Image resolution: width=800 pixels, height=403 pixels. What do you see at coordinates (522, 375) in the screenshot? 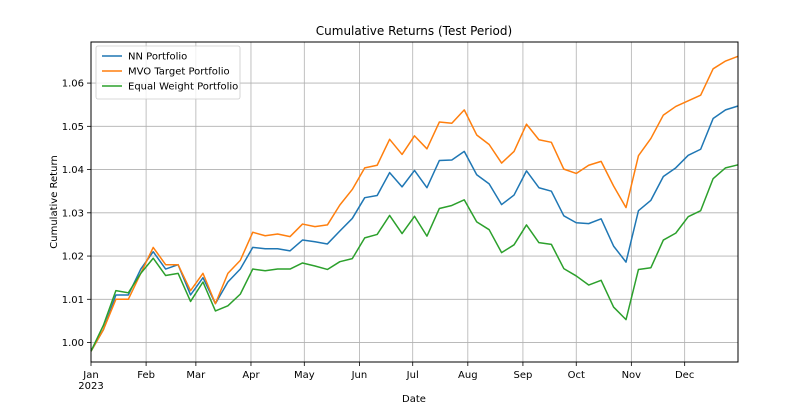
I see `x-tick-label: Sep` at bounding box center [522, 375].